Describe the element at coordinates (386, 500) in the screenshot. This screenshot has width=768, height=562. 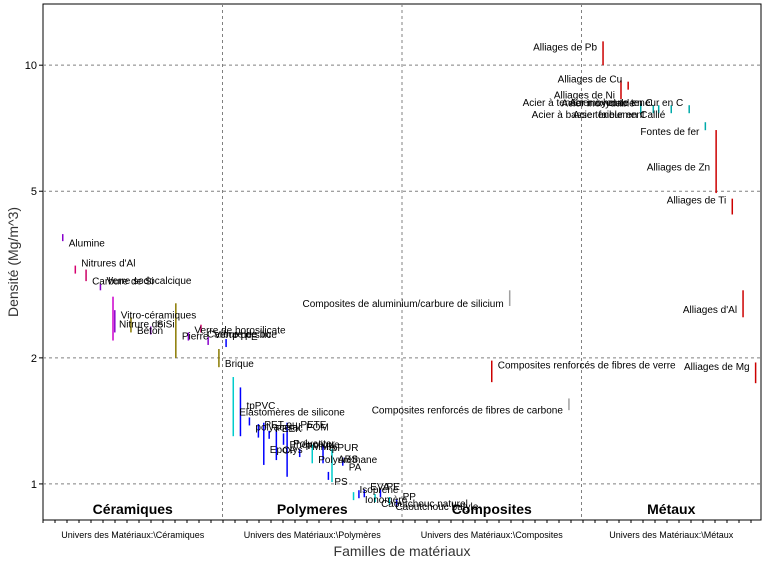
I see `material-label: Ionomère` at that location.